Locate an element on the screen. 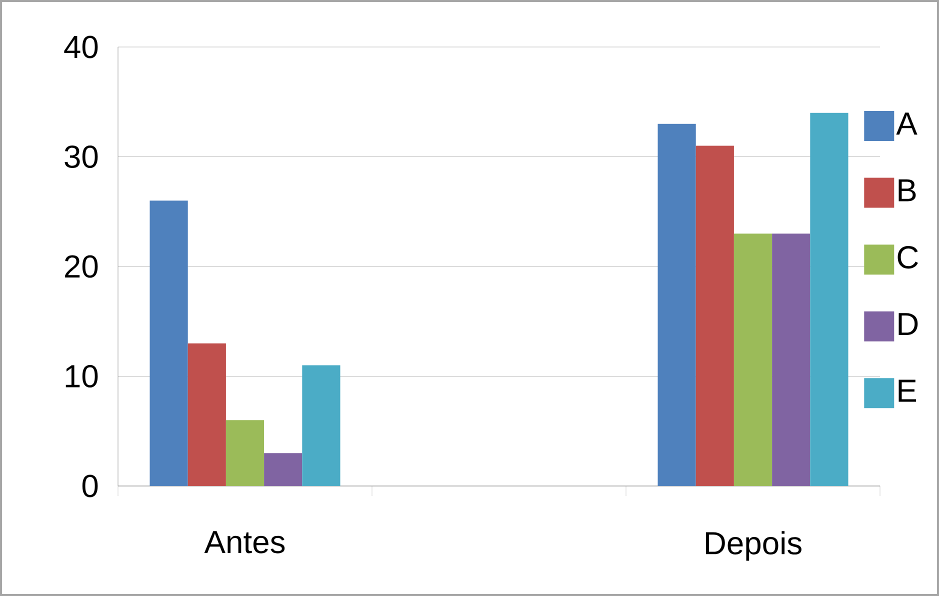 This screenshot has height=596, width=939. y-tick-label: 10 is located at coordinates (82, 376).